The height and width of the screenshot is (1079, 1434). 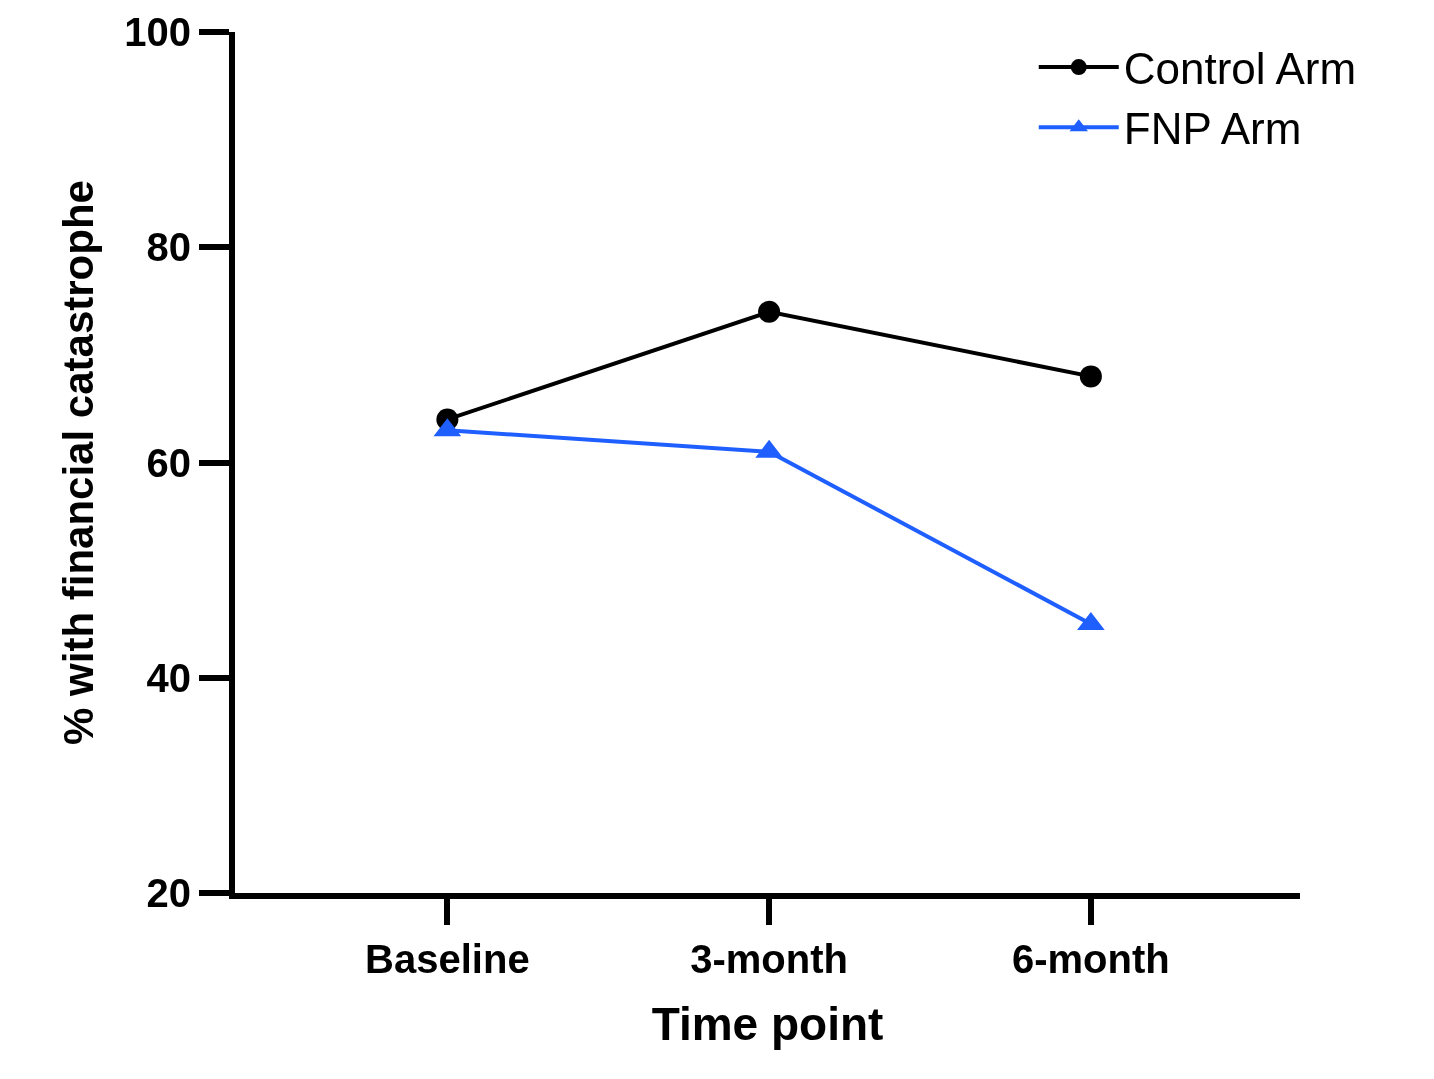 What do you see at coordinates (78, 462) in the screenshot?
I see `y-axis-title: % with financial catastrophe` at bounding box center [78, 462].